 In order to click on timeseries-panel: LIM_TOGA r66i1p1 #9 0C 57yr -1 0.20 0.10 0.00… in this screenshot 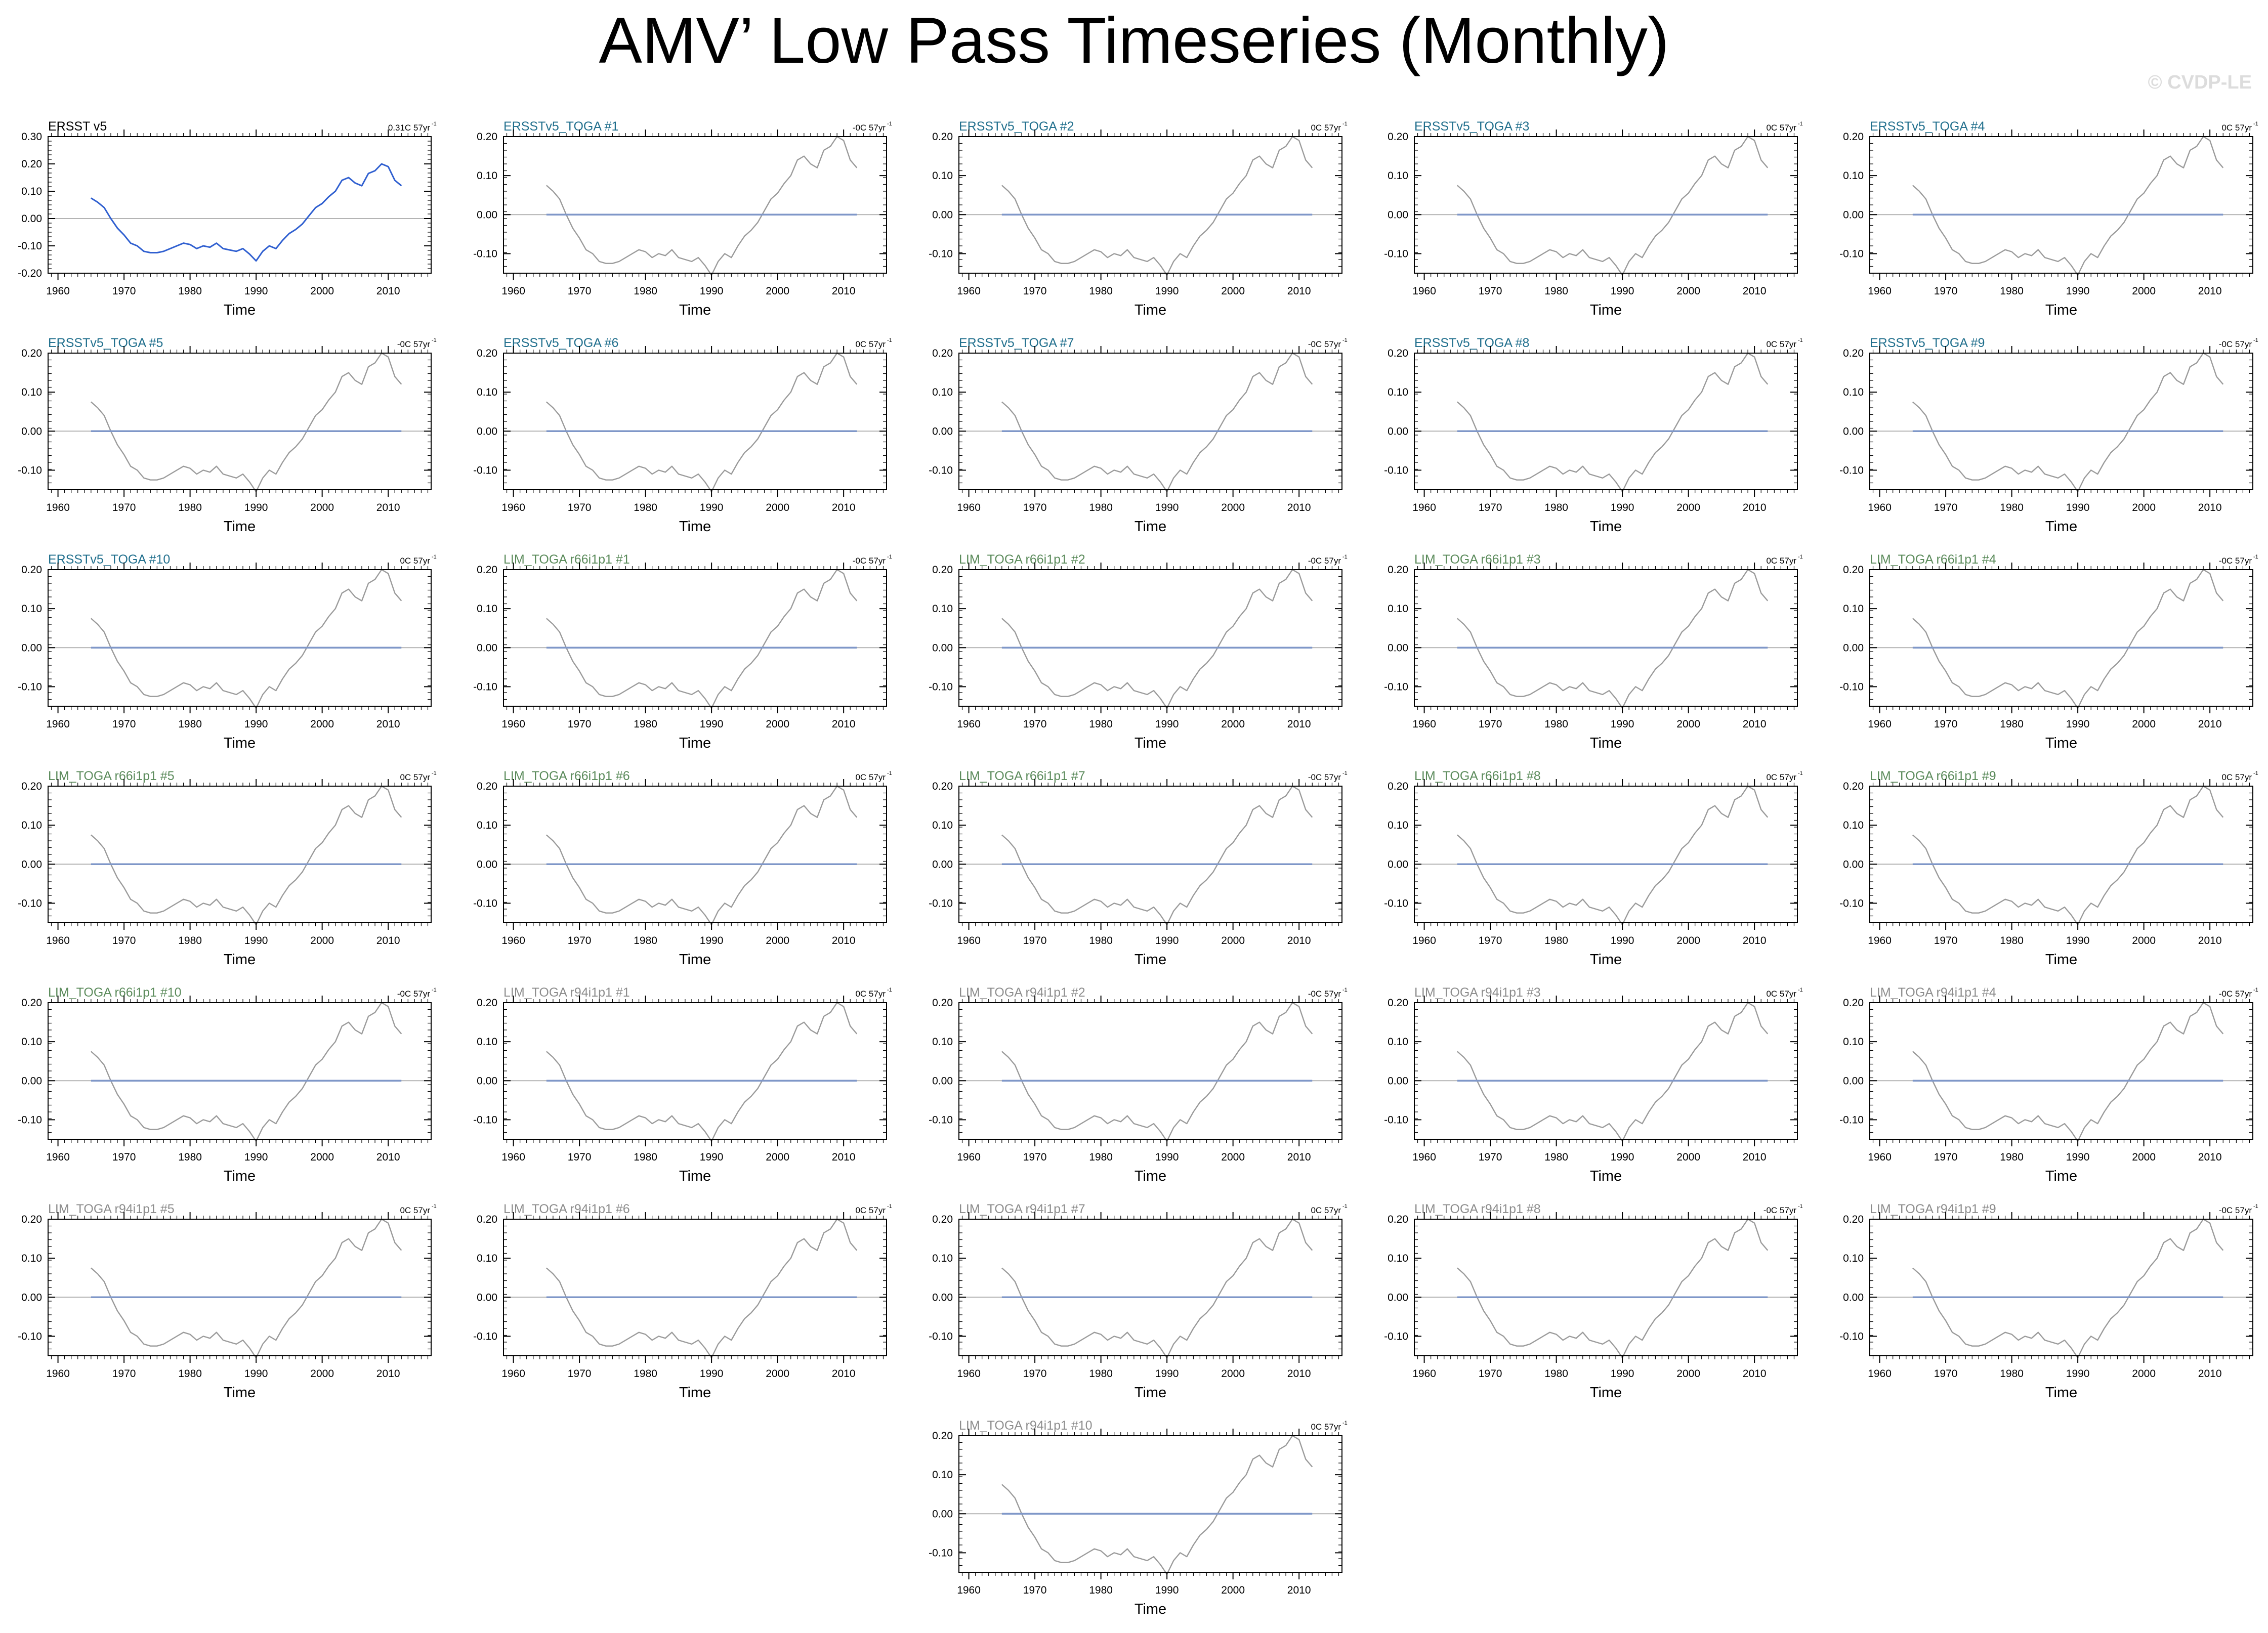, I will do `click(2045, 862)`.